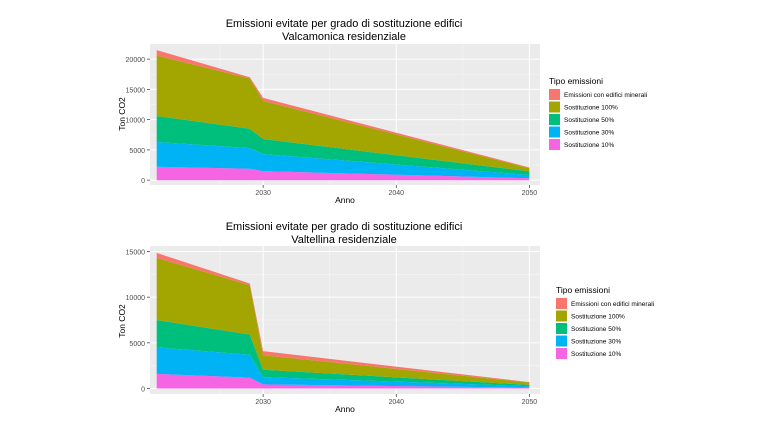 The image size is (768, 432). What do you see at coordinates (344, 240) in the screenshot?
I see `chart-subtitle: Valtellina residenziale` at bounding box center [344, 240].